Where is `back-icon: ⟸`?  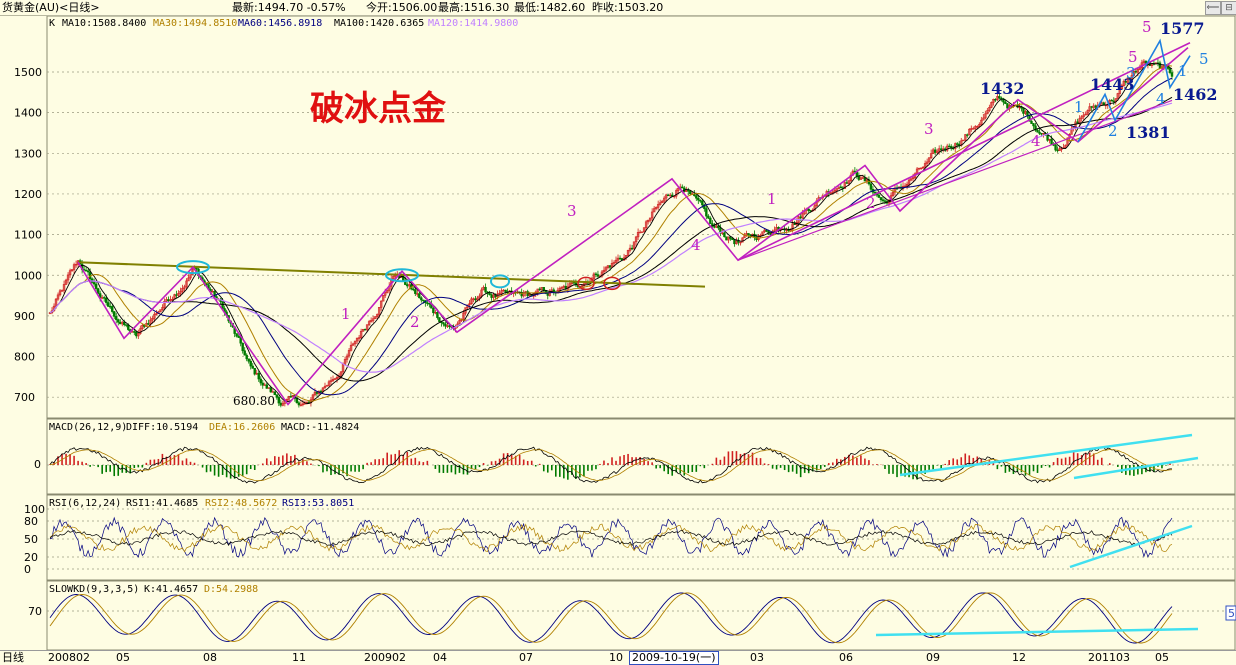
back-icon: ⟸ is located at coordinates (1213, 8).